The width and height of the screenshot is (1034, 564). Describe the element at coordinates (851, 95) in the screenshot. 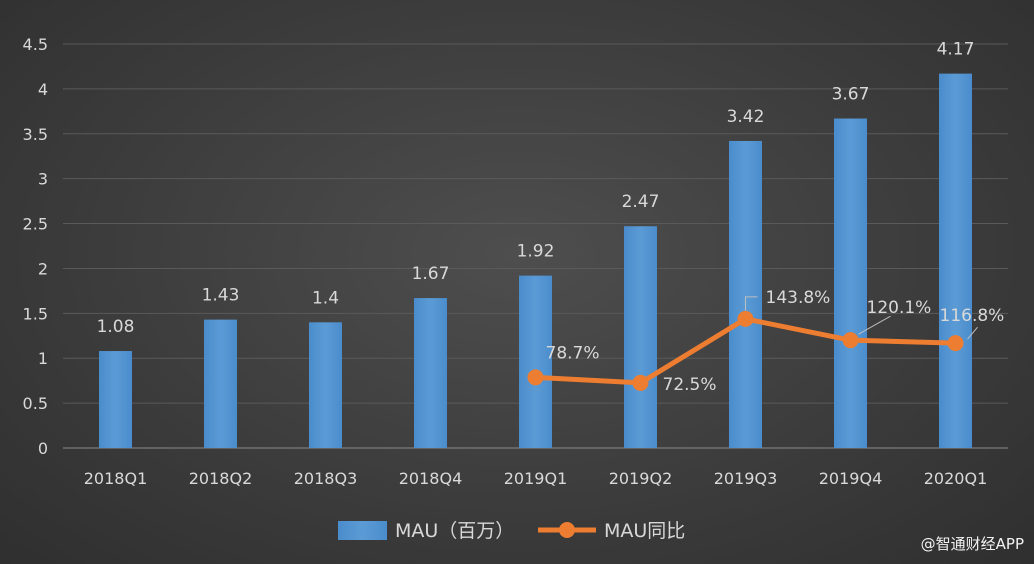

I see `bar-label: 3.67` at that location.